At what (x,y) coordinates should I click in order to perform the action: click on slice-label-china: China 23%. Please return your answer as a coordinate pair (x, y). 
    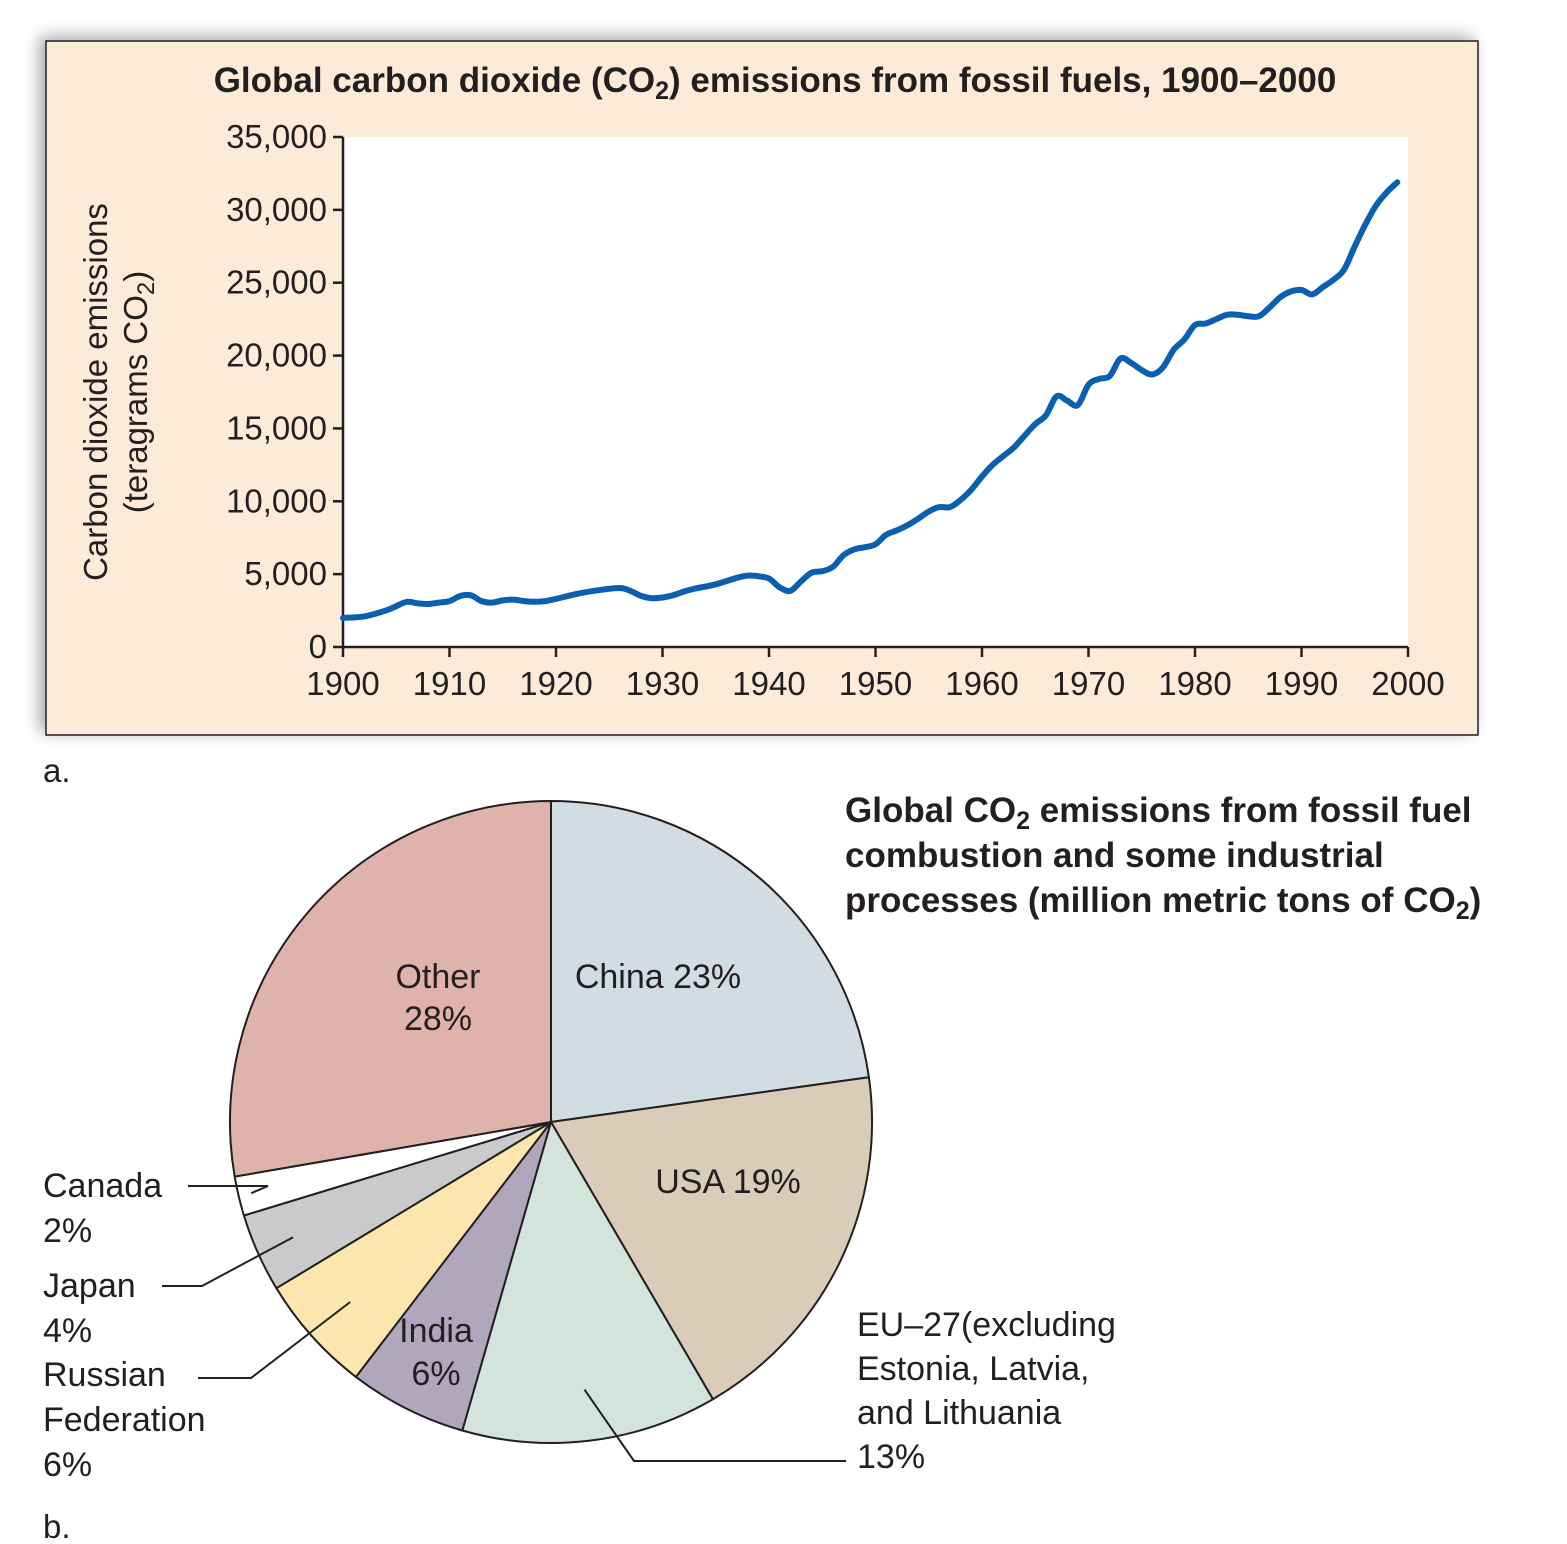
    Looking at the image, I should click on (658, 977).